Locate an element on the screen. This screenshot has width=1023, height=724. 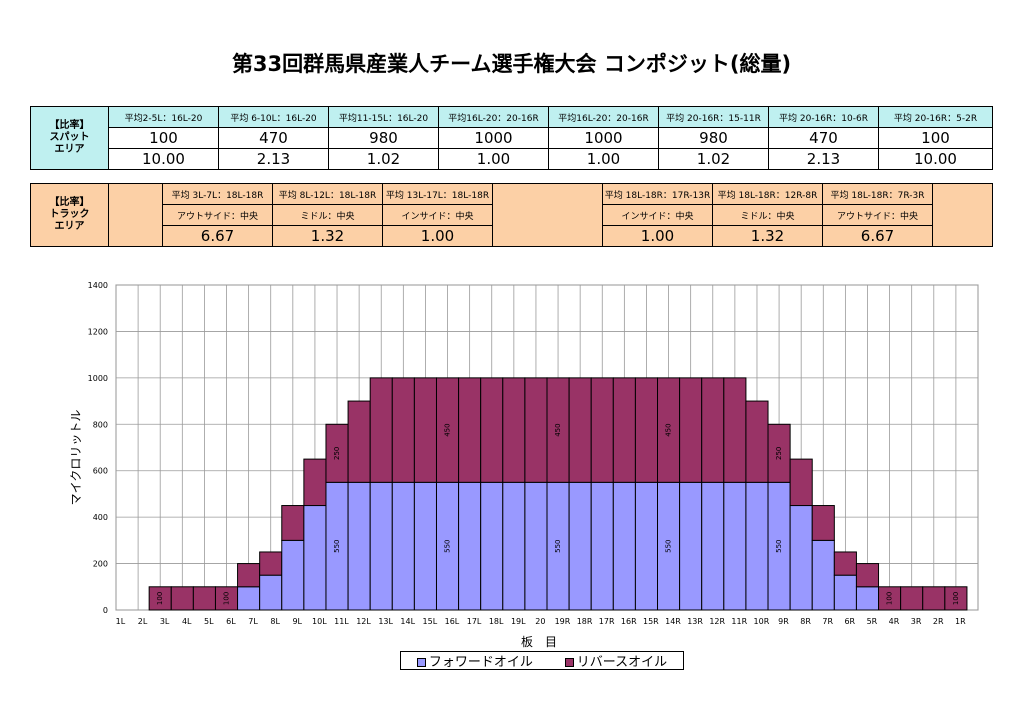
x-tick-label: 18R is located at coordinates (585, 621).